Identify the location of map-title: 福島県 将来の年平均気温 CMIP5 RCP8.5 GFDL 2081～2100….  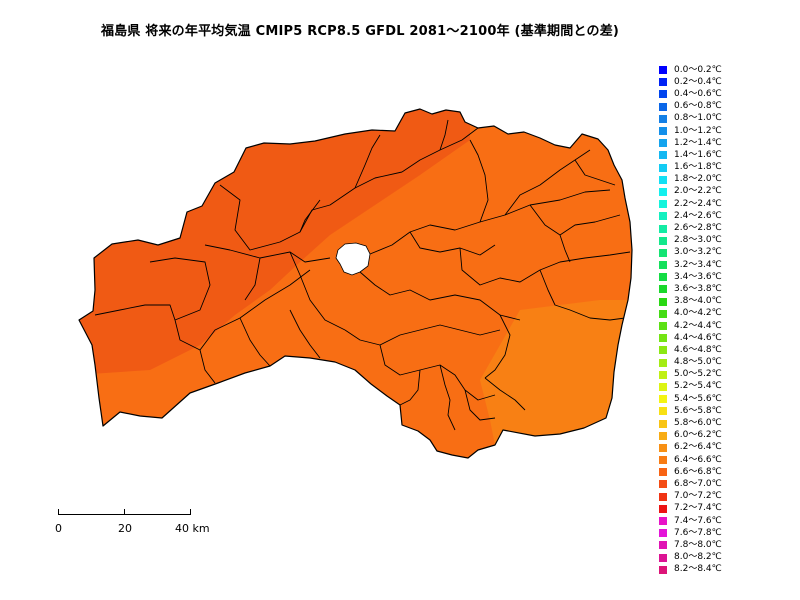
(360, 31).